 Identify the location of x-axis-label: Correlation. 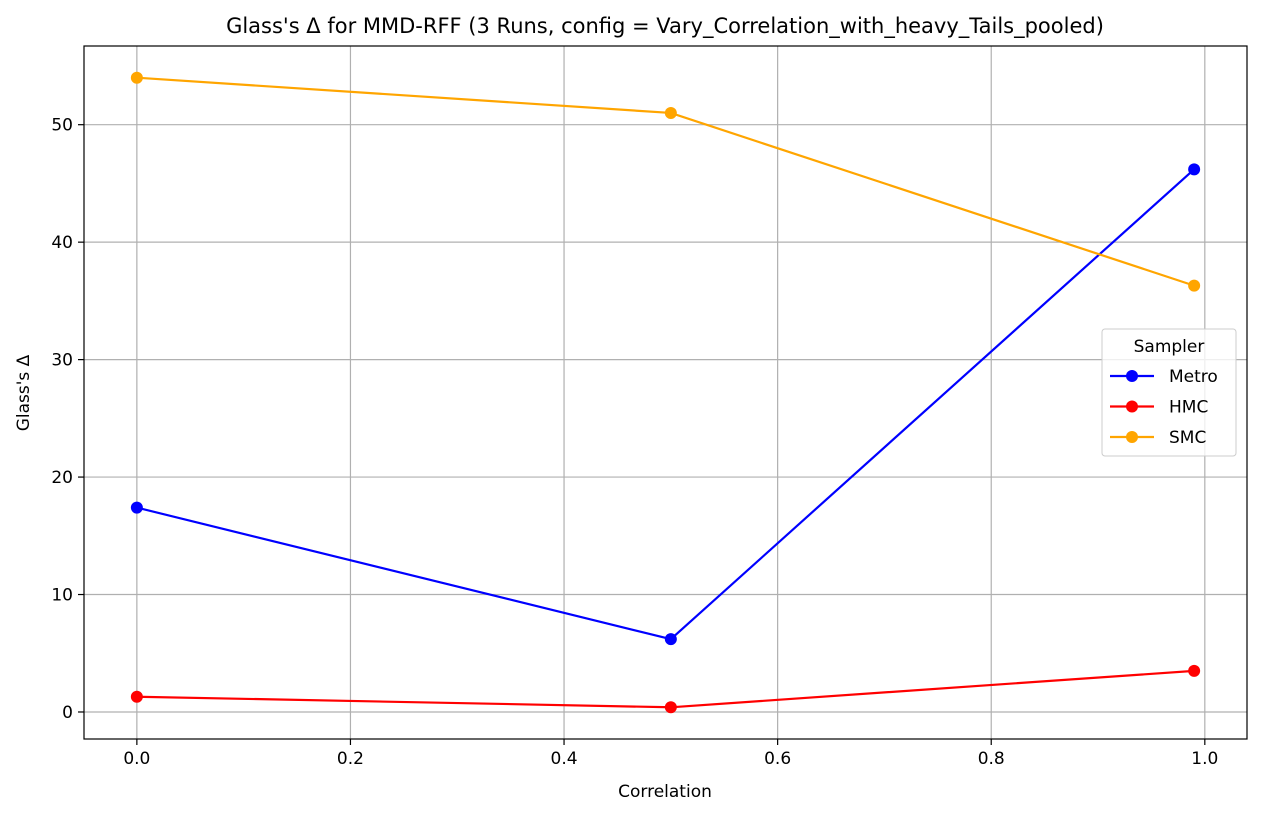
(665, 792).